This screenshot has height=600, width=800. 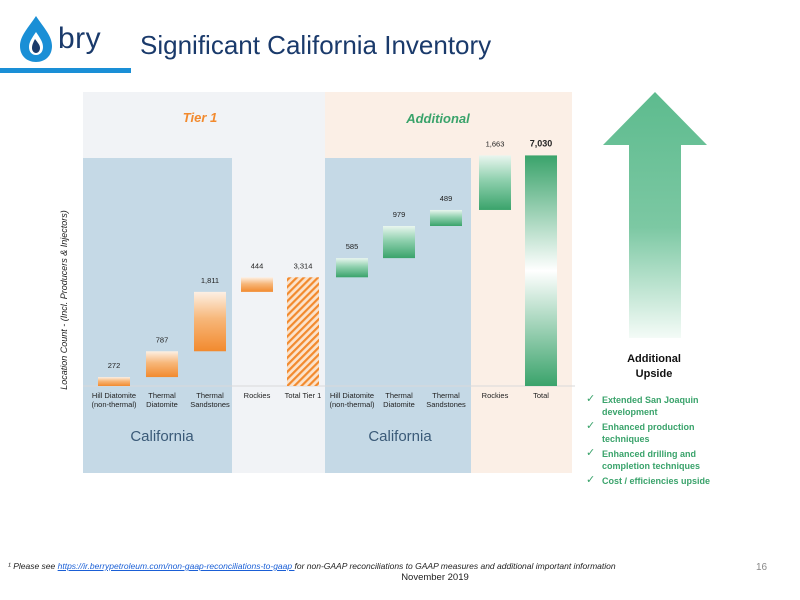 What do you see at coordinates (654, 374) in the screenshot?
I see `upside-title-line-2: Upside` at bounding box center [654, 374].